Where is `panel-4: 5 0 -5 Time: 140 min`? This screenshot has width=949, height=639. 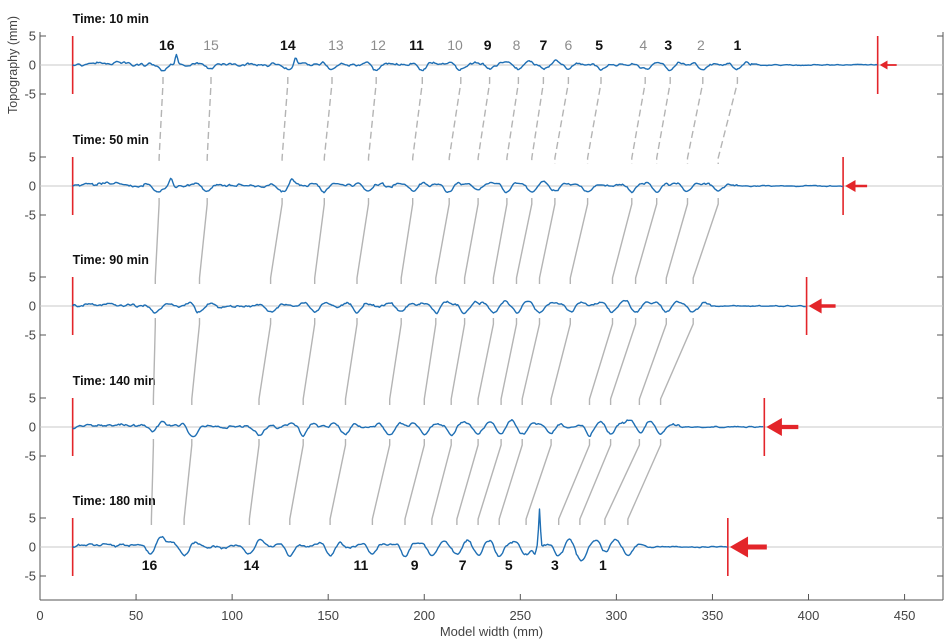
panel-4: 5 0 -5 Time: 140 min is located at coordinates (483, 419).